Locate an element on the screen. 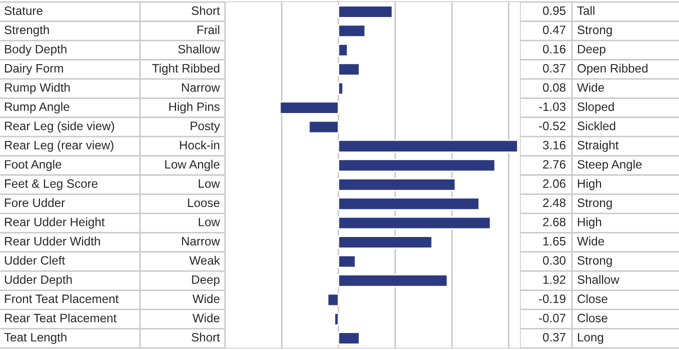 Image resolution: width=679 pixels, height=350 pixels. data-label: 0.16 is located at coordinates (554, 49).